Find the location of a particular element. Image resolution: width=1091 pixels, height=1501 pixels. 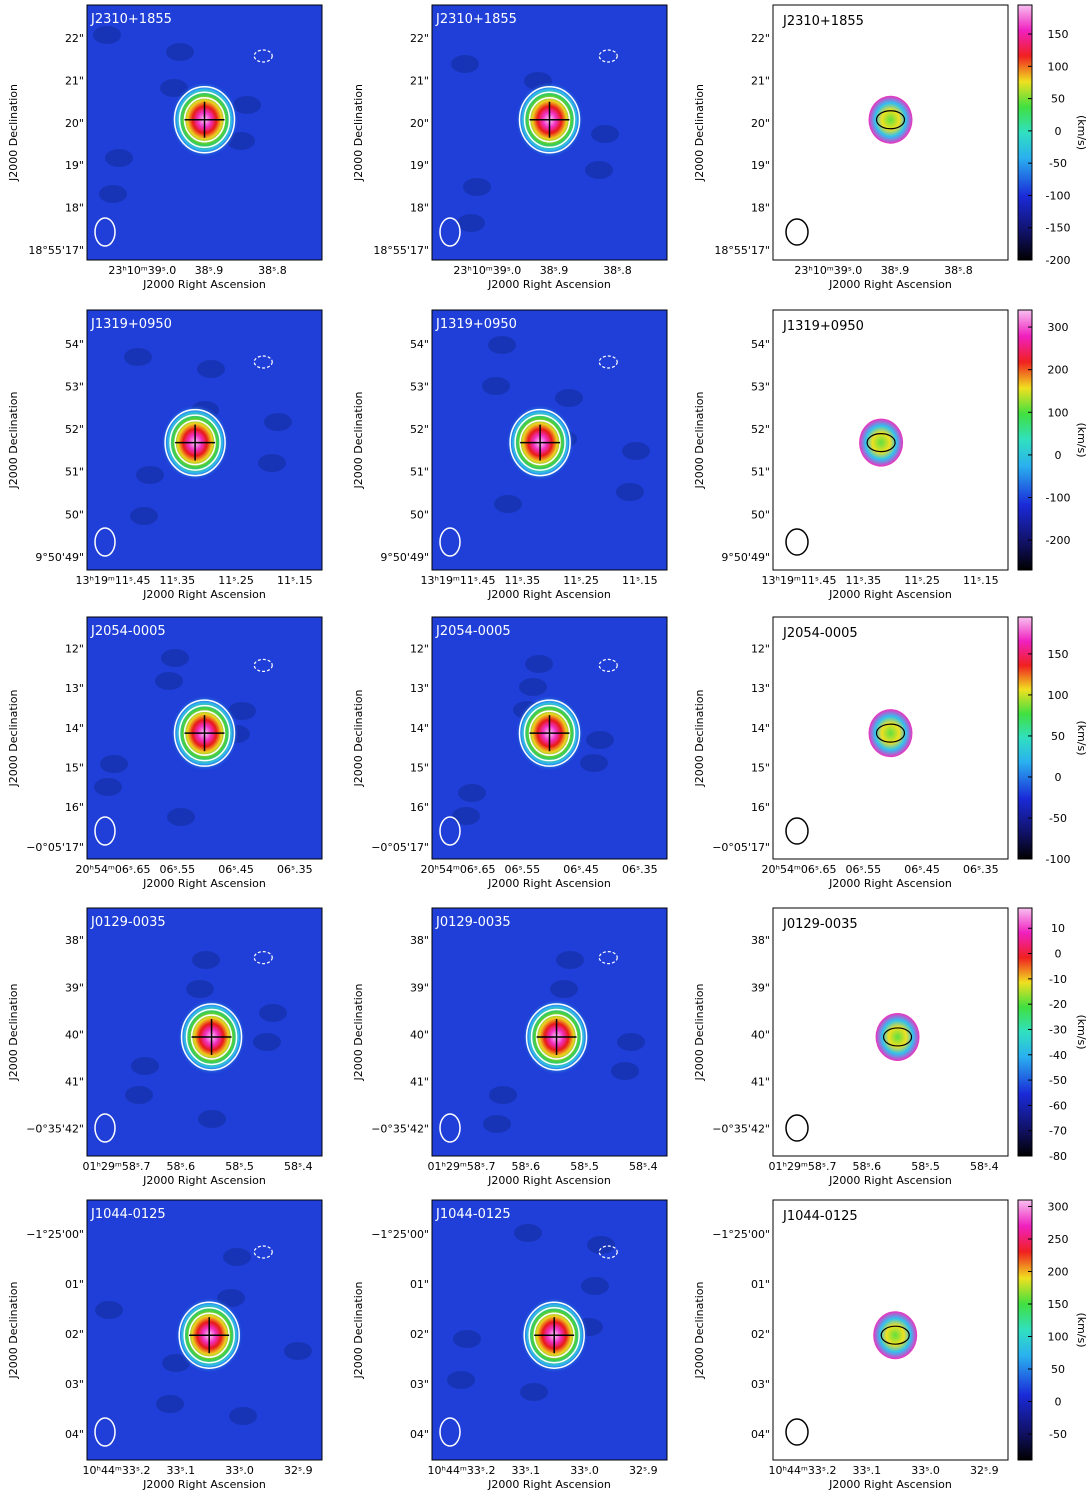

dec-tick-label: 38" is located at coordinates (419, 940).